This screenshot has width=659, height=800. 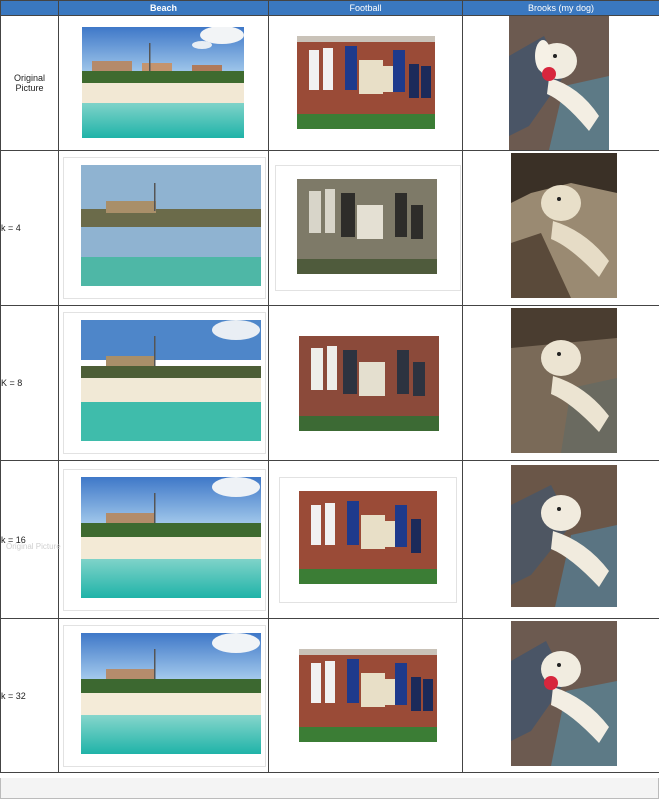 I want to click on beach-k32-cell, so click(x=163, y=695).